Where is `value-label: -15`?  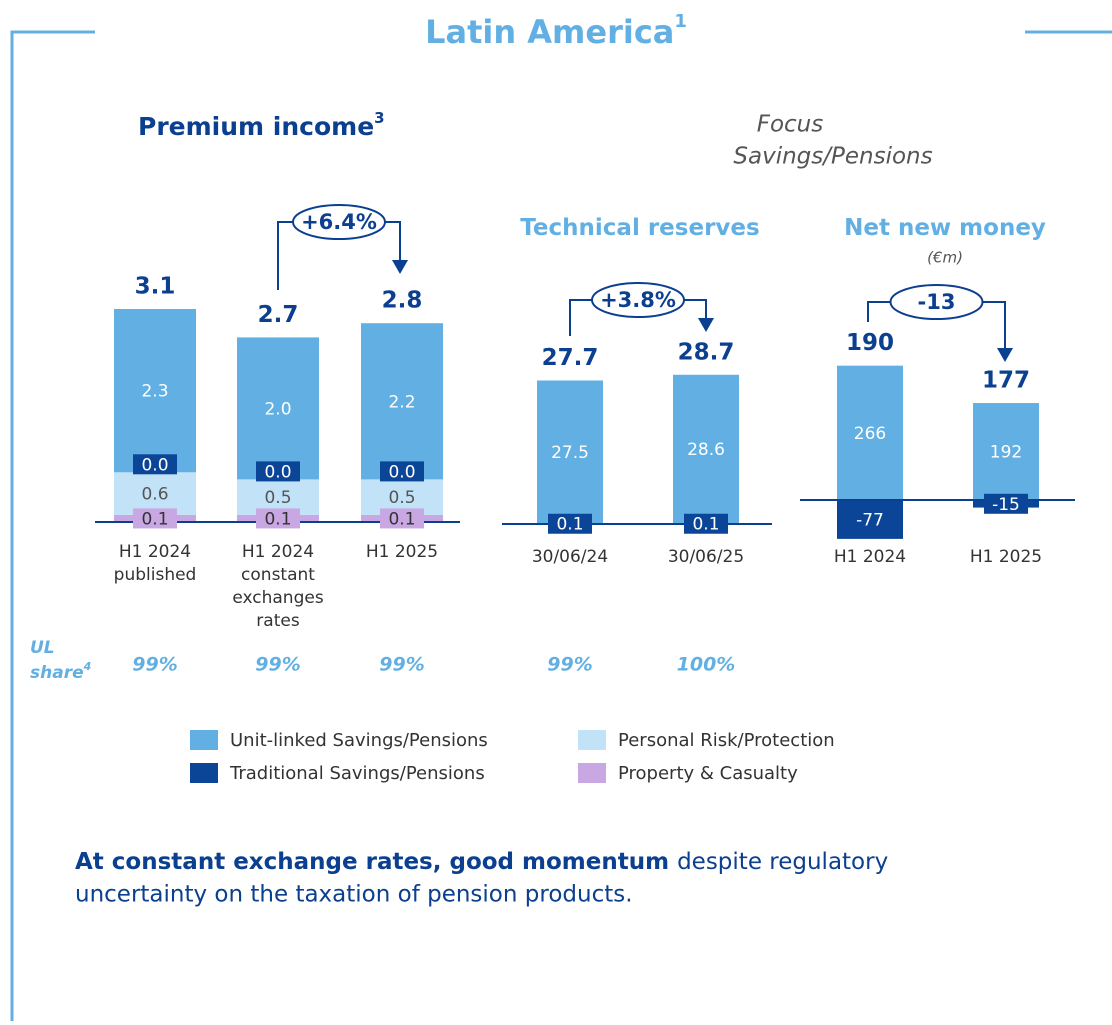
value-label: -15 is located at coordinates (1006, 505).